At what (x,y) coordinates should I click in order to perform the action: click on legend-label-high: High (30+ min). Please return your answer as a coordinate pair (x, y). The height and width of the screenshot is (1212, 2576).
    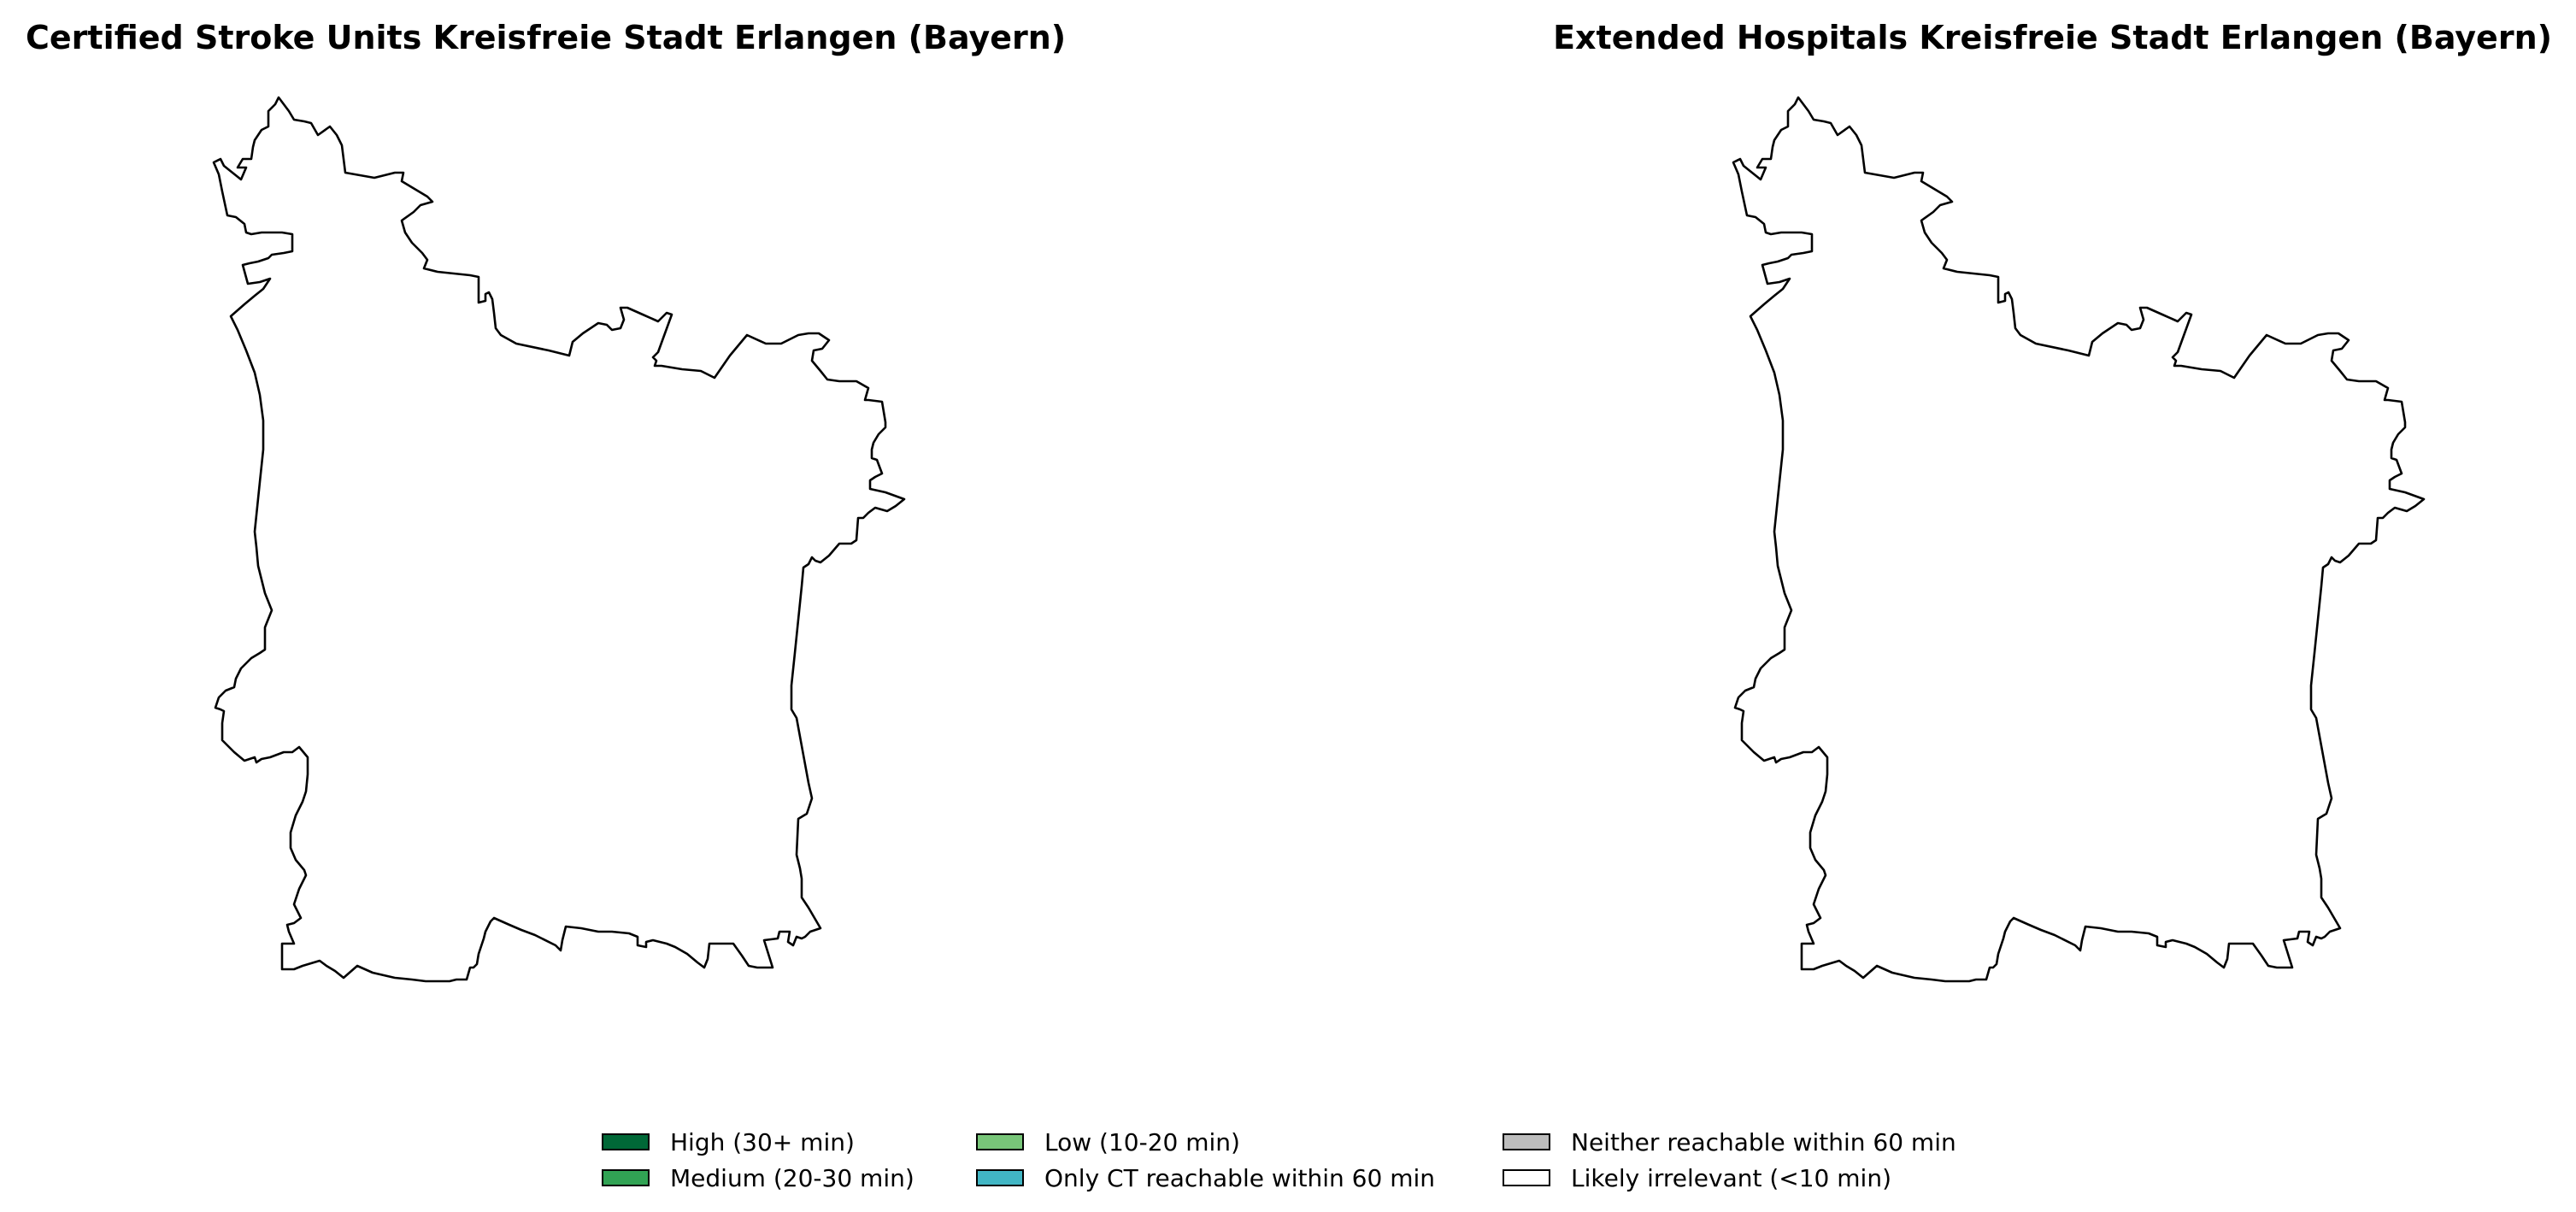
    Looking at the image, I should click on (762, 1141).